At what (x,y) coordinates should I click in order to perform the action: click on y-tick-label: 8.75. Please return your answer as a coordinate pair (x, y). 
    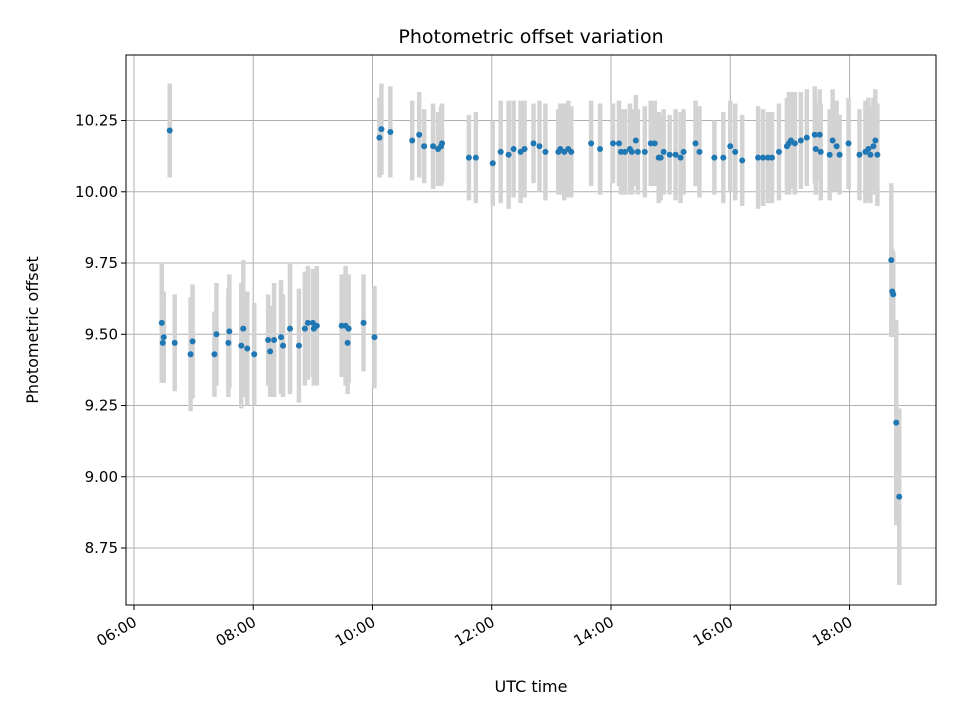
    Looking at the image, I should click on (101, 548).